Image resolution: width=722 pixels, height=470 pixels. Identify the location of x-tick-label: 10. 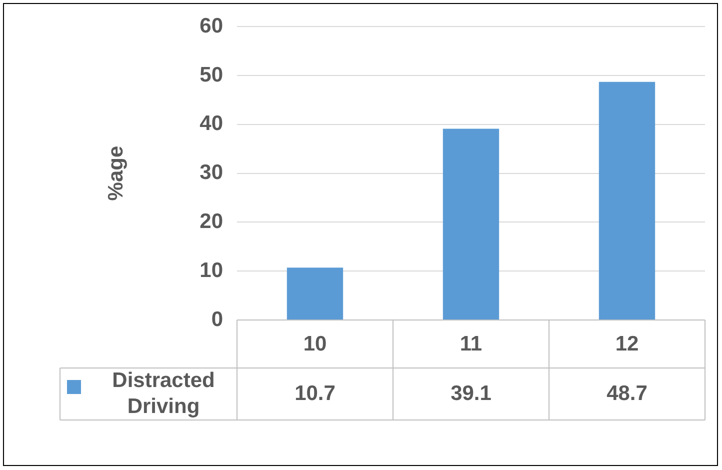
(315, 344).